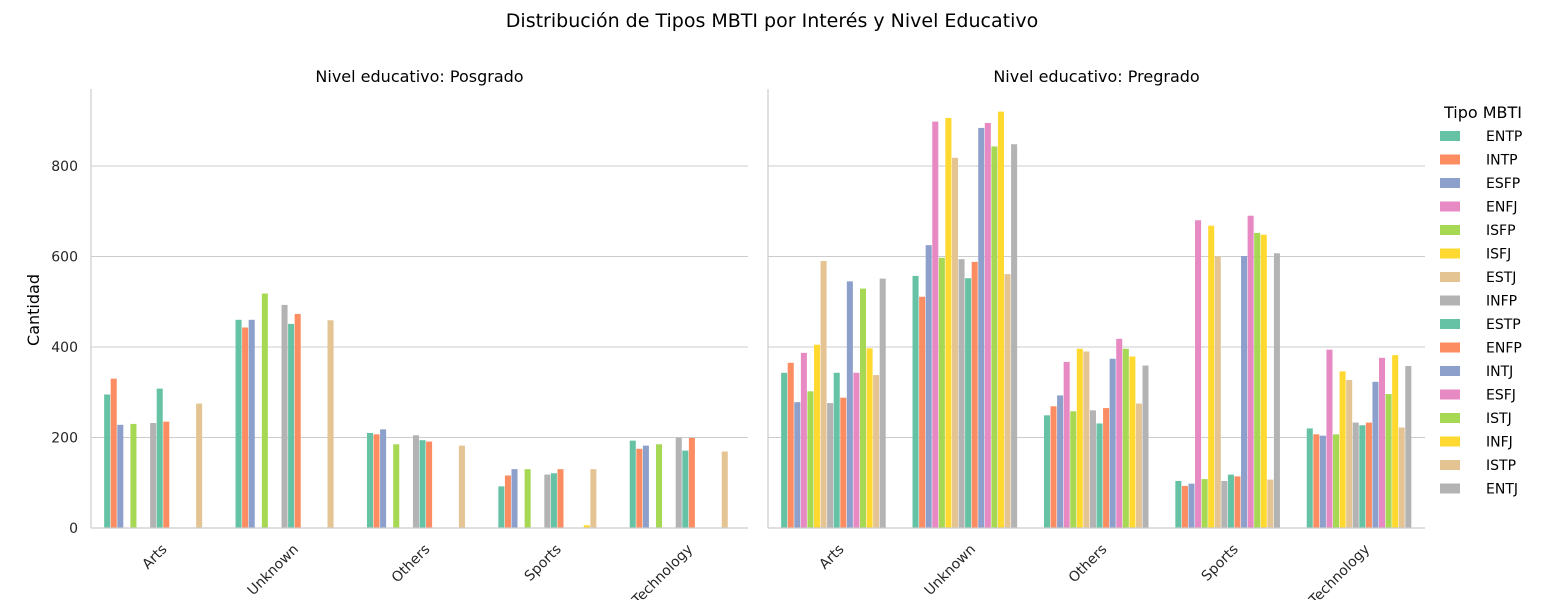 The image size is (1545, 600). Describe the element at coordinates (1125, 438) in the screenshot. I see `bar-others-istj` at that location.